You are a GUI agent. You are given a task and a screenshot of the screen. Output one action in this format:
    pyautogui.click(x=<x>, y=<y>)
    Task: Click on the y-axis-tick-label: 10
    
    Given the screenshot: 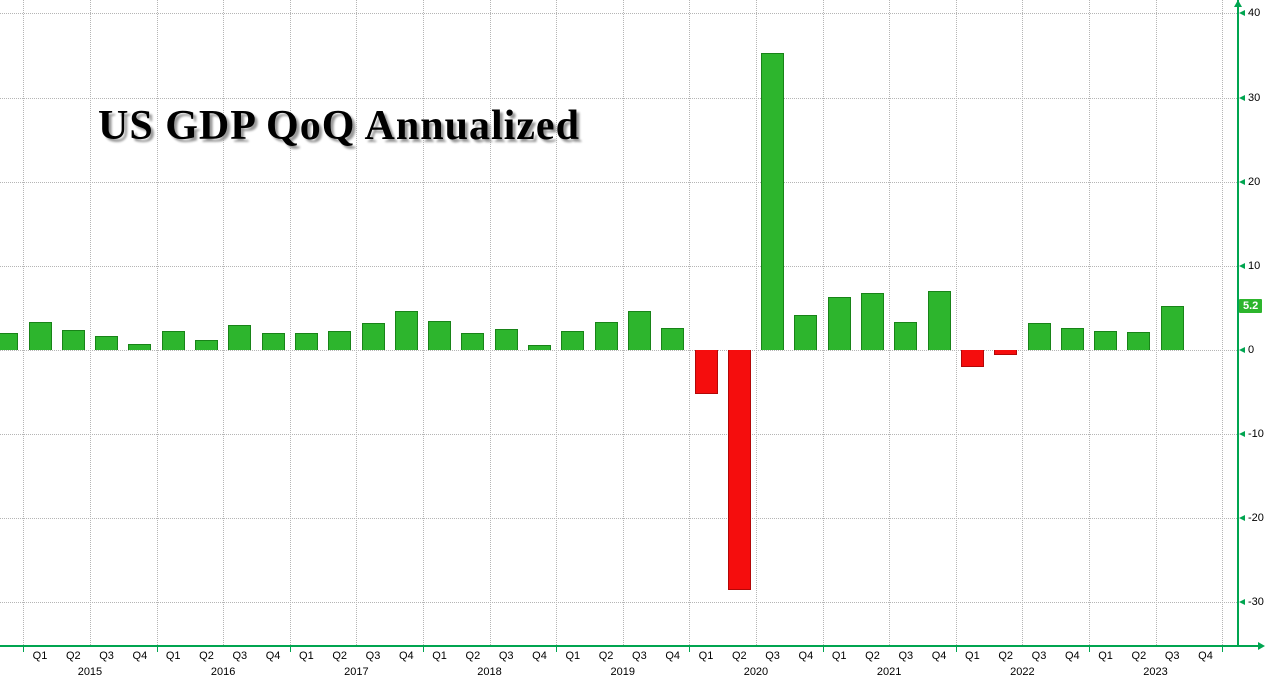 What is the action you would take?
    pyautogui.click(x=1254, y=265)
    